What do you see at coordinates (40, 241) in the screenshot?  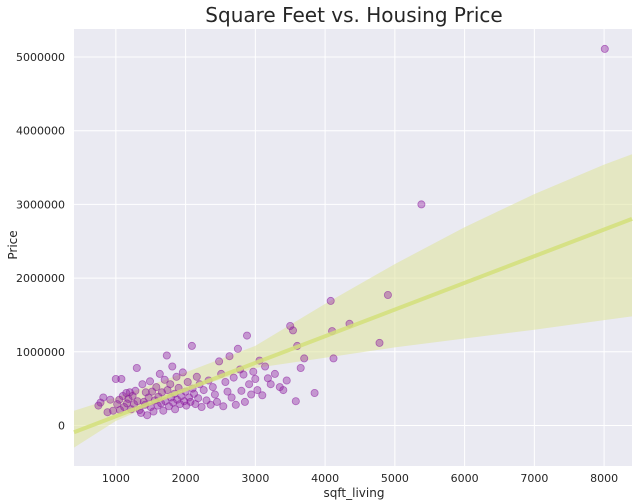 I see `y-tick-labels: 0 1000000 2000000 3000000 4000000 5000000` at bounding box center [40, 241].